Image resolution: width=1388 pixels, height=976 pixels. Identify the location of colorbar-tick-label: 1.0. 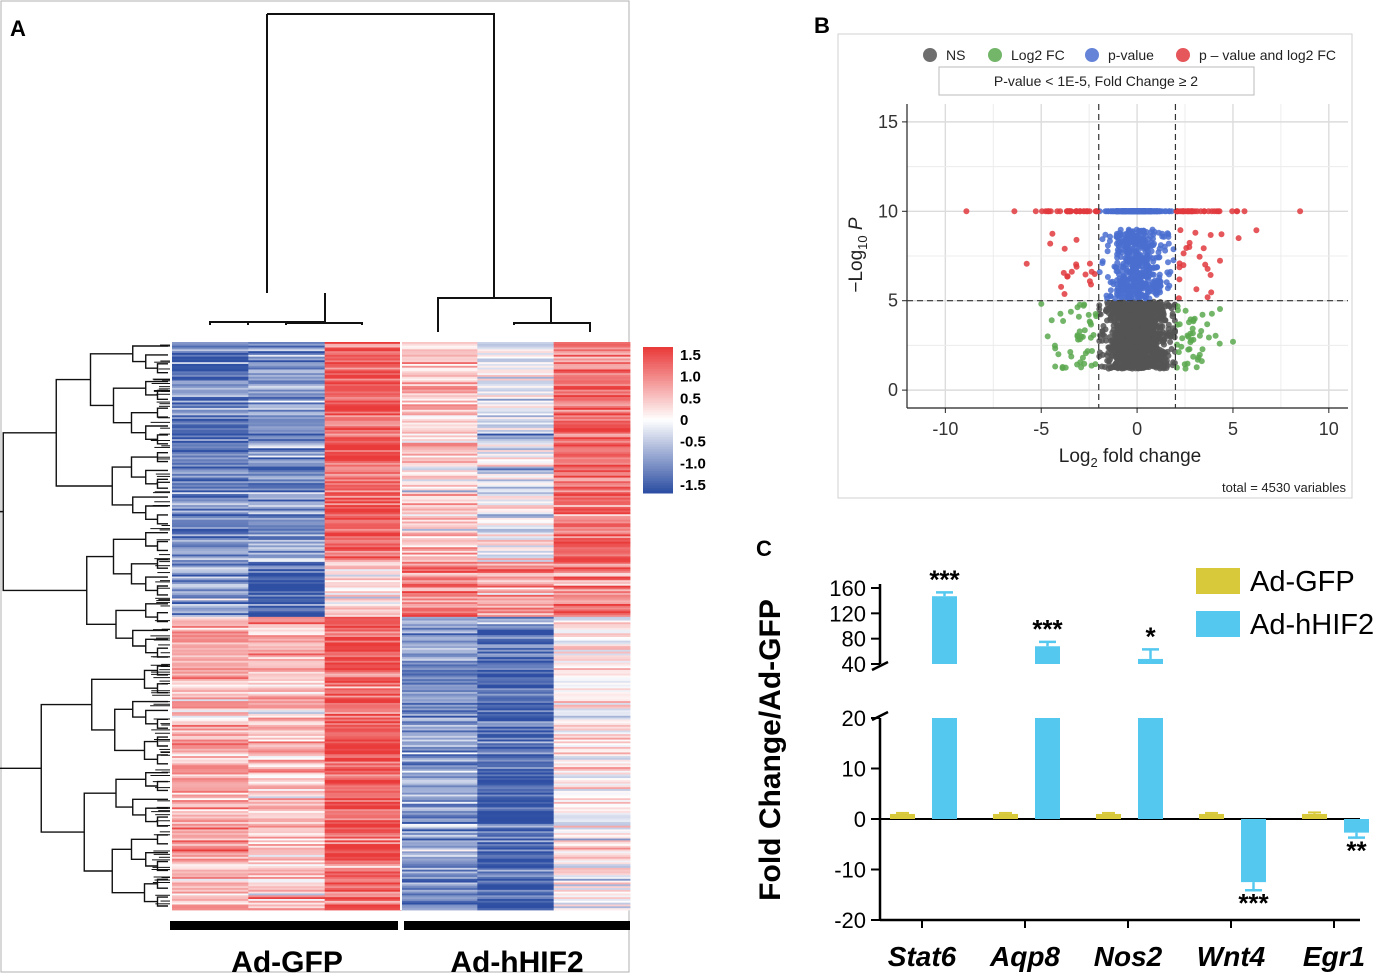
(690, 377).